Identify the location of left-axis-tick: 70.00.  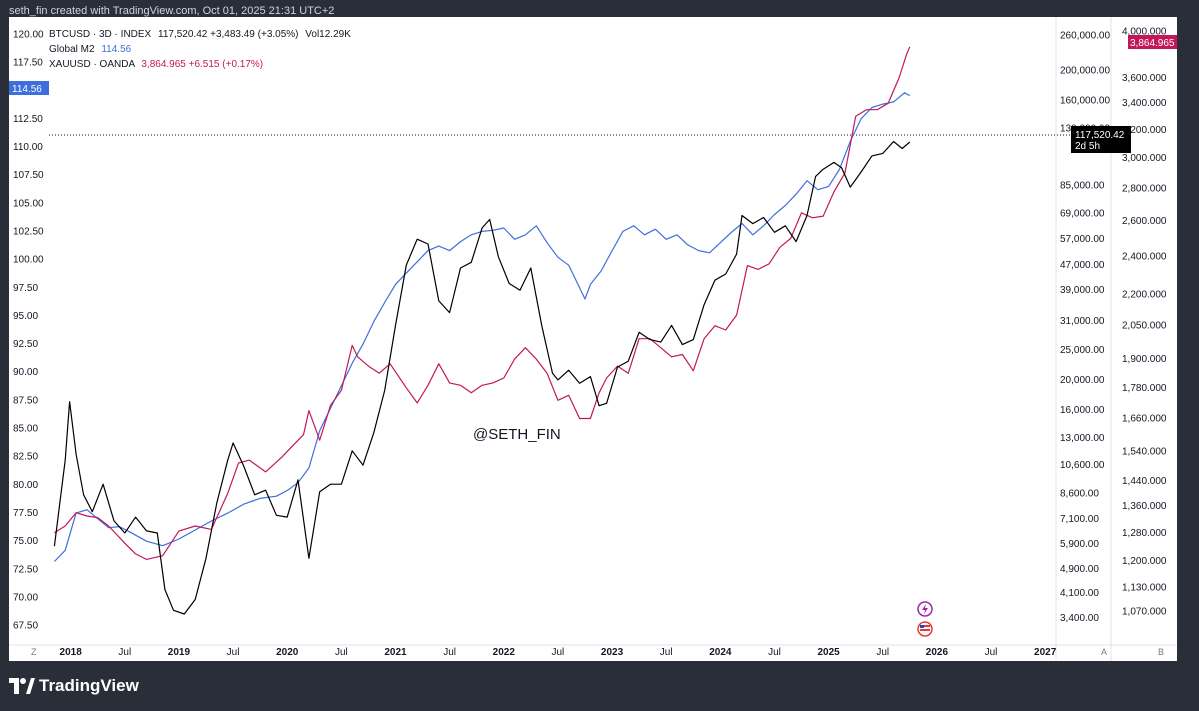
(25, 598).